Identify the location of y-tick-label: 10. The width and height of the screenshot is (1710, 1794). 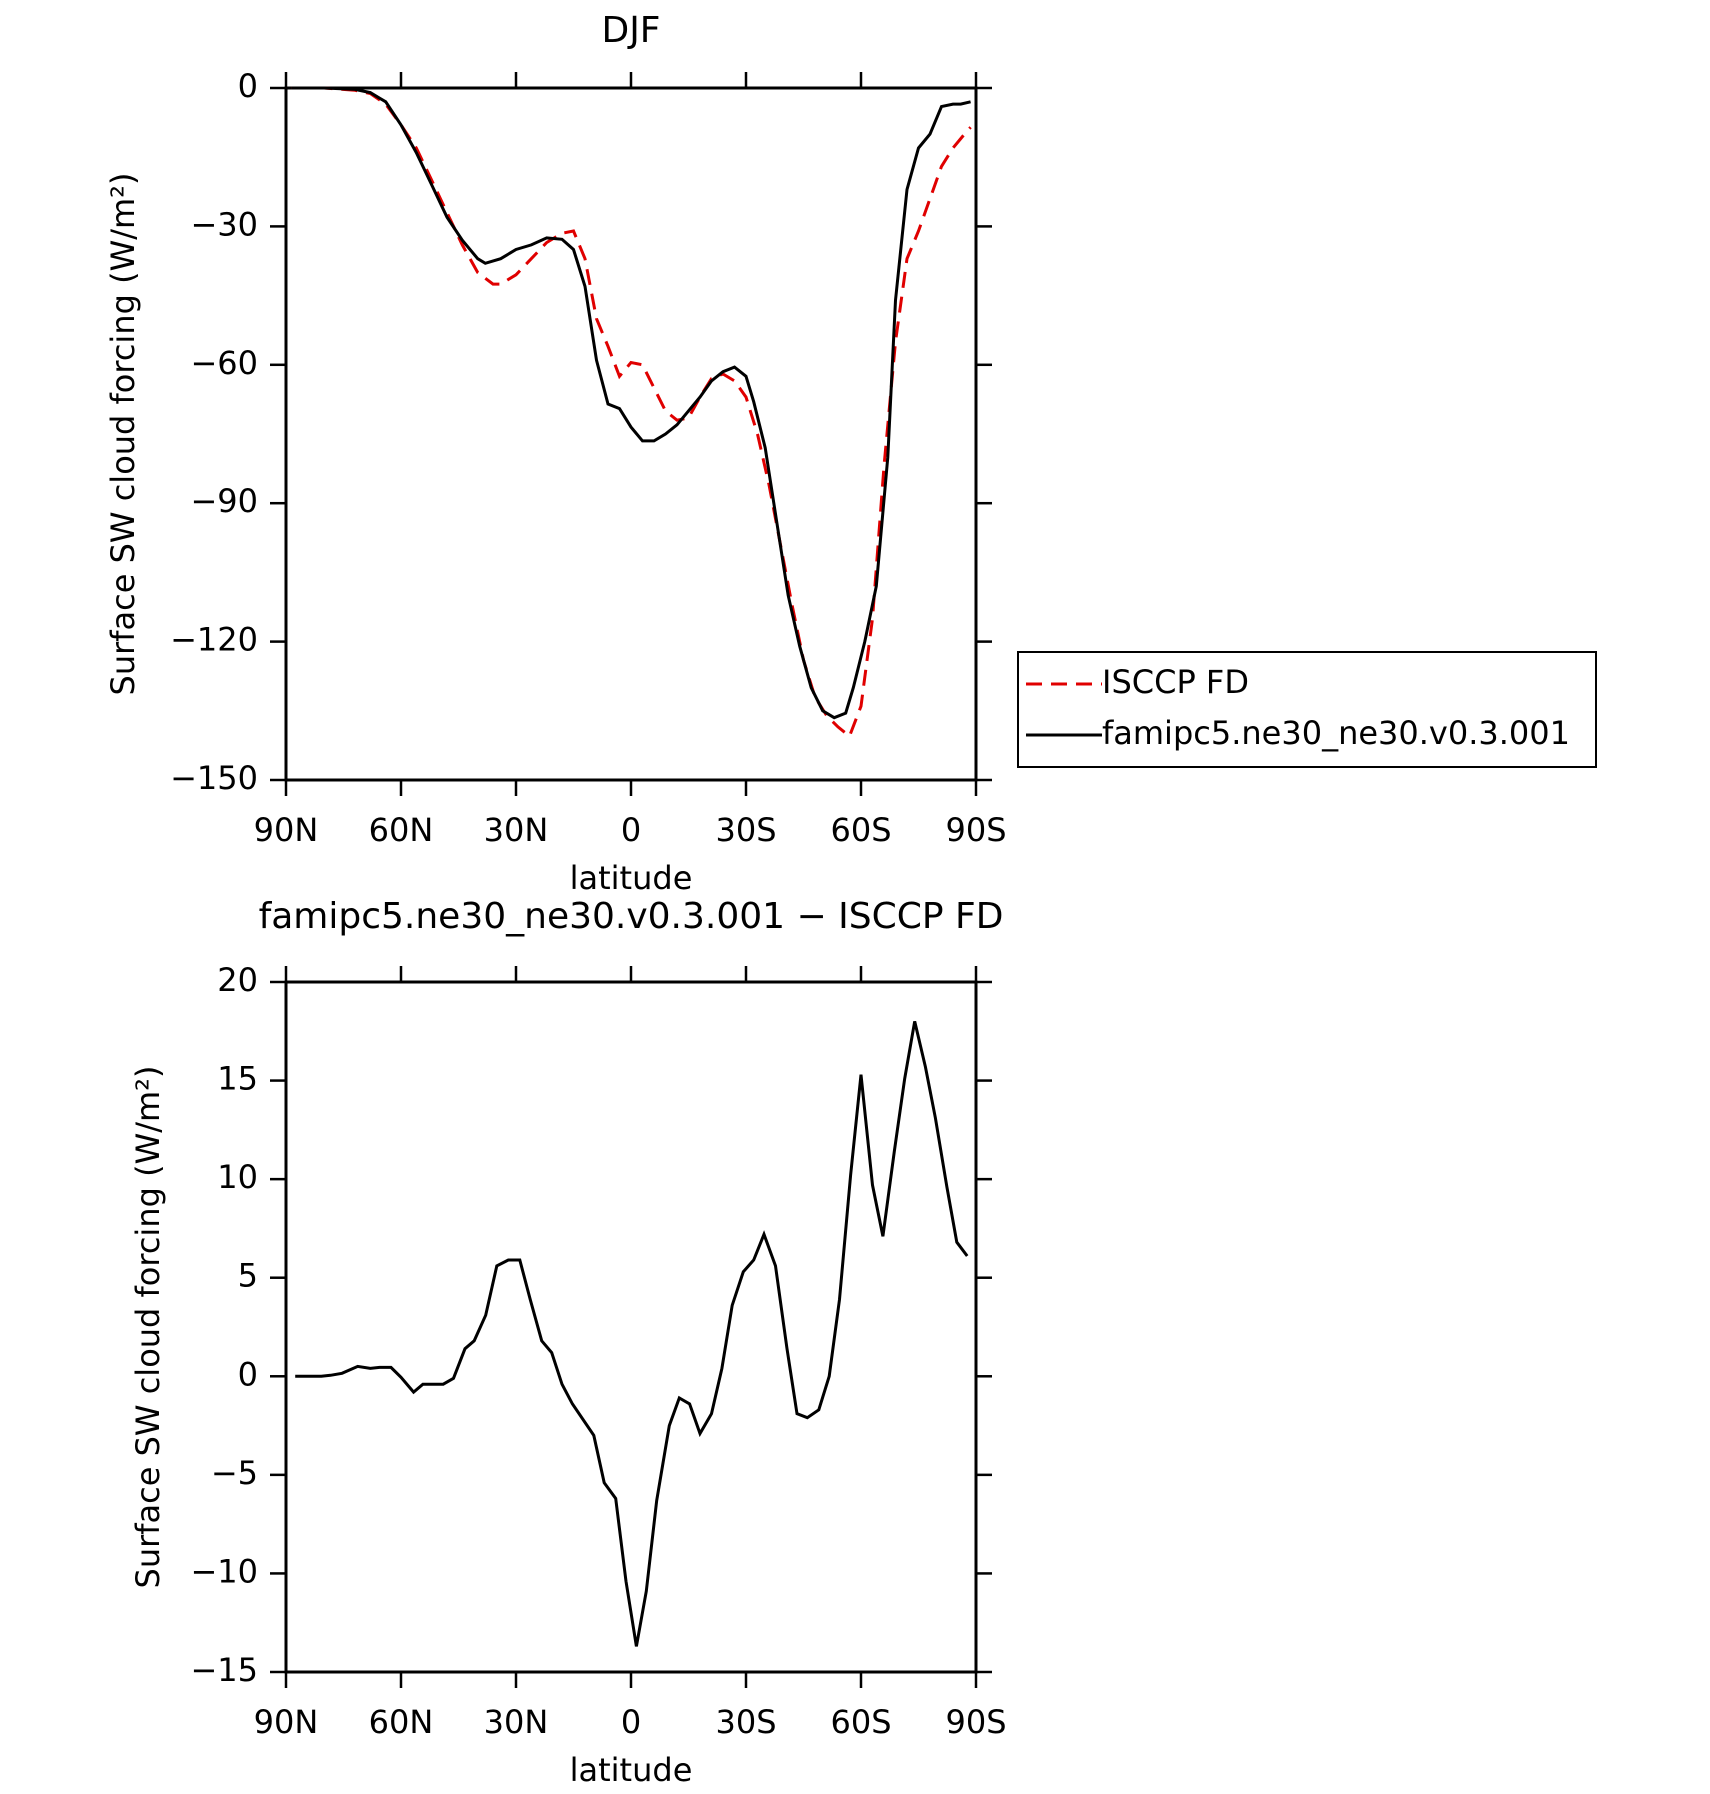
(237, 1177).